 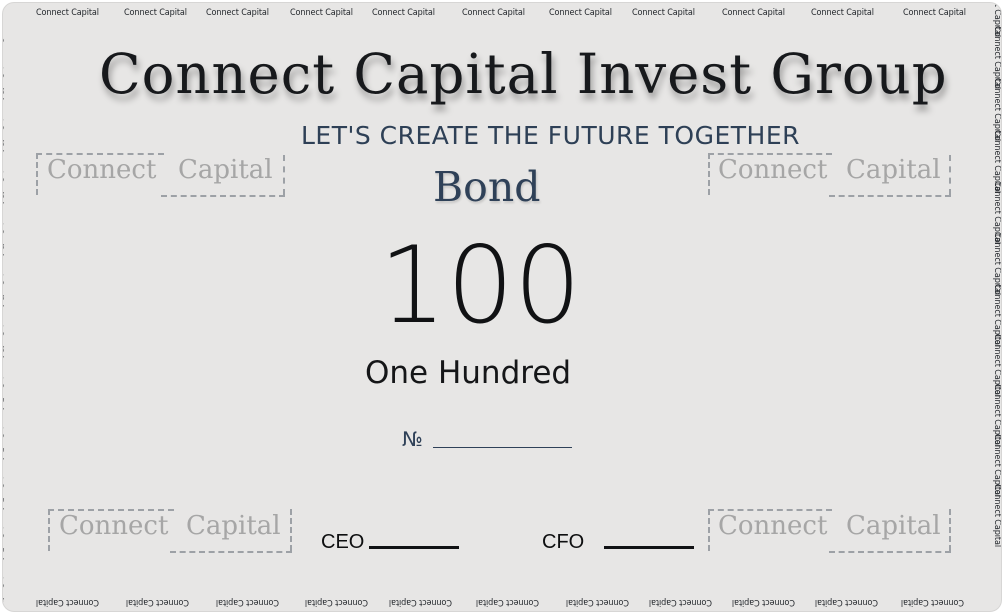 I want to click on certificate-title: Connect Capital Invest Group, so click(x=523, y=74).